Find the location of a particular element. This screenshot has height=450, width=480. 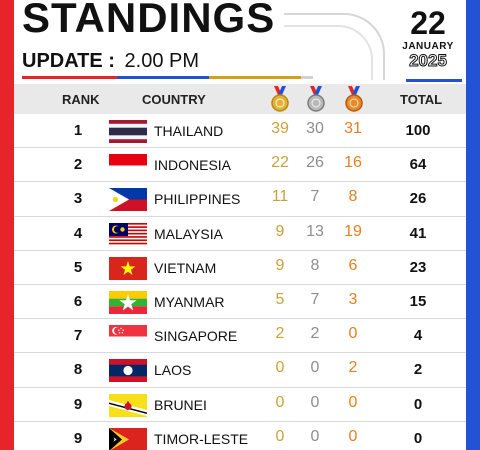

total-count: 64 is located at coordinates (418, 165).